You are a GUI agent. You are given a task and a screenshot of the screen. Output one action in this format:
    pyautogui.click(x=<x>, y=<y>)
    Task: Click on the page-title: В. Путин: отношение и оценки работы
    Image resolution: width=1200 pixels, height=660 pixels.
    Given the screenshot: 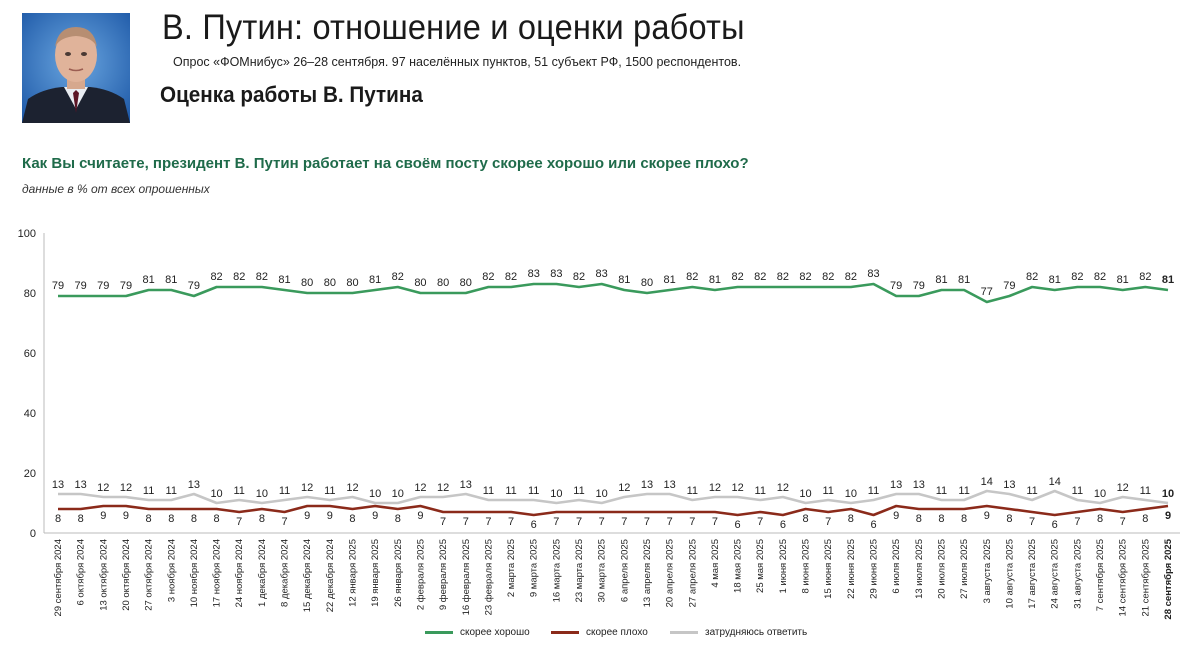 What is the action you would take?
    pyautogui.click(x=453, y=27)
    